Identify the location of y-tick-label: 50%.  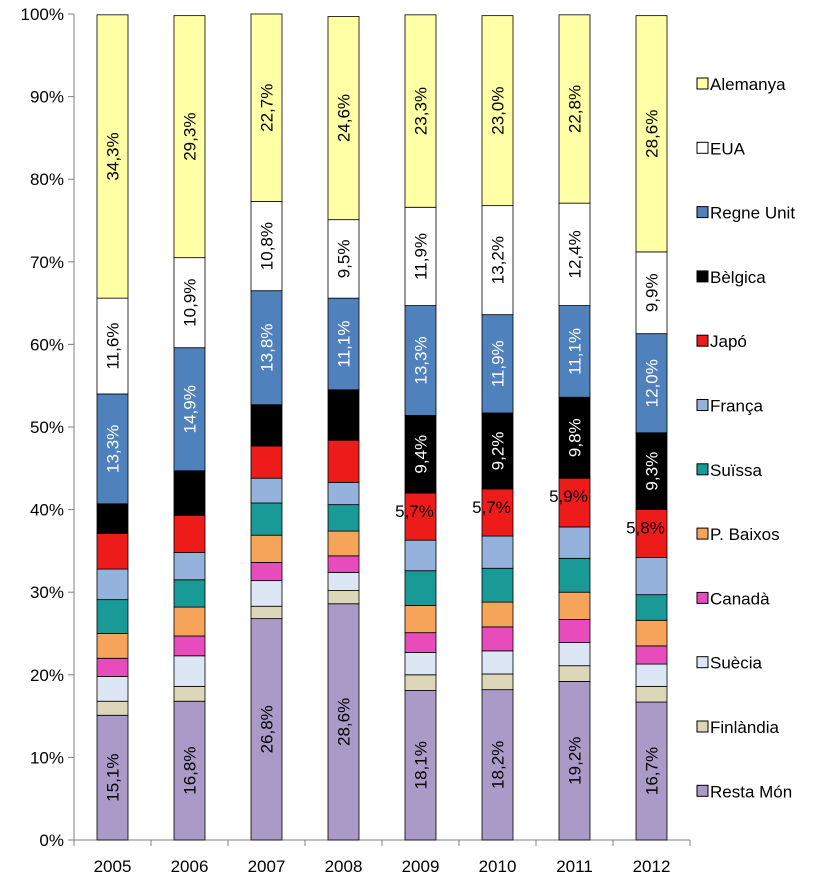
(47, 427).